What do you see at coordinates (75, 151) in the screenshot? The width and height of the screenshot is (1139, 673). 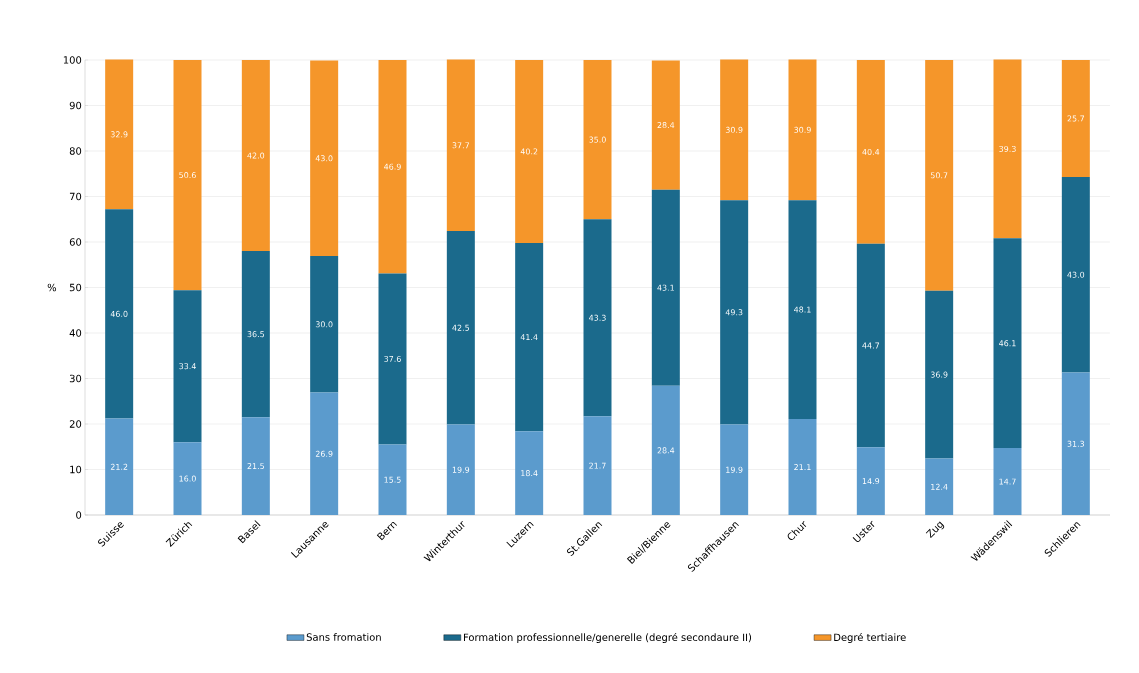 I see `y-tick-label: 80` at bounding box center [75, 151].